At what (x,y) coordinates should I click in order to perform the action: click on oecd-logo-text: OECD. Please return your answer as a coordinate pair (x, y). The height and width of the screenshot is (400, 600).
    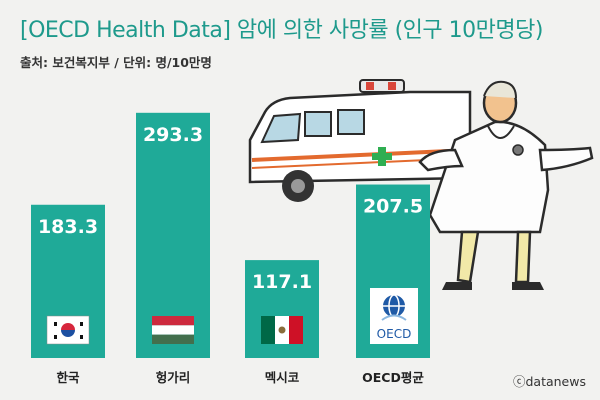
    Looking at the image, I should click on (394, 334).